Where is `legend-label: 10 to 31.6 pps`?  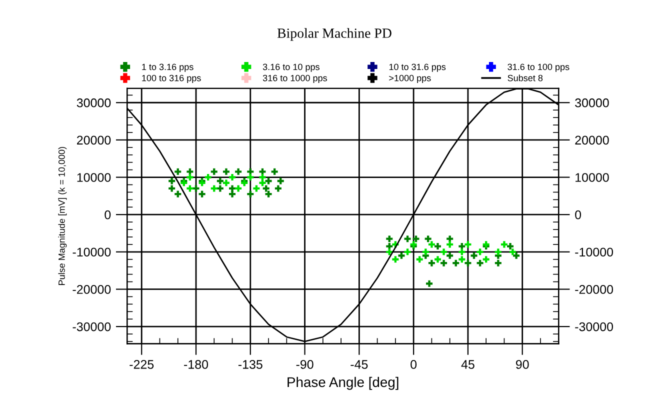
legend-label: 10 to 31.6 pps is located at coordinates (417, 68).